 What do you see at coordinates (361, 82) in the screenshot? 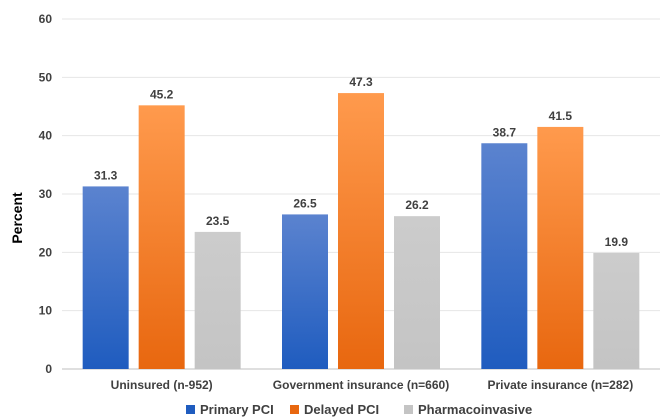
I see `data-label: 47.3` at bounding box center [361, 82].